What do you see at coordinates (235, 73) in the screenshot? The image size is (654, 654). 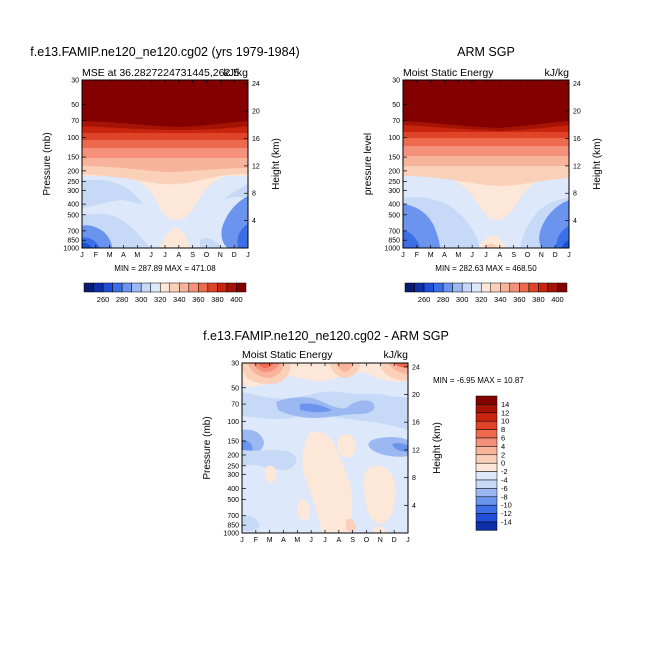 I see `panel-model-units: kJ/kg` at bounding box center [235, 73].